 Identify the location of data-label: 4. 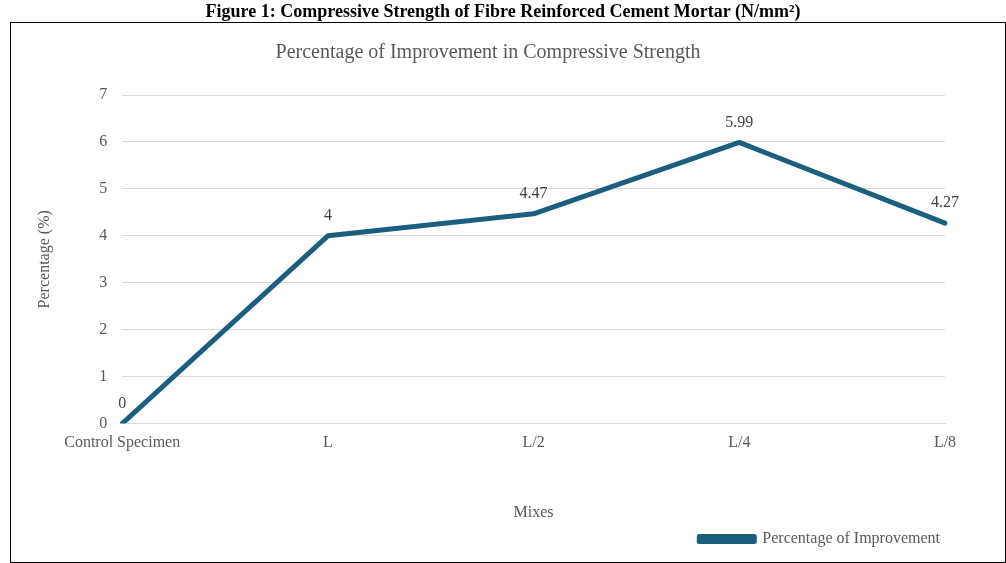
(327, 215).